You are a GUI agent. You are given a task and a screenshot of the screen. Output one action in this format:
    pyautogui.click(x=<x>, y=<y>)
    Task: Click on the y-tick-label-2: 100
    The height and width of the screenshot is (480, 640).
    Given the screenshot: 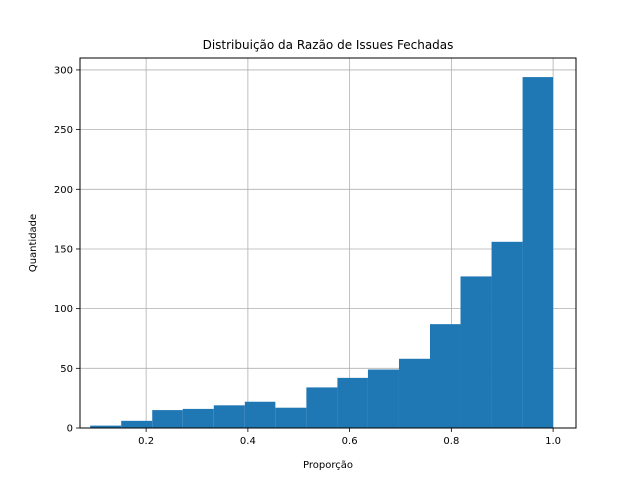 What is the action you would take?
    pyautogui.click(x=63, y=309)
    